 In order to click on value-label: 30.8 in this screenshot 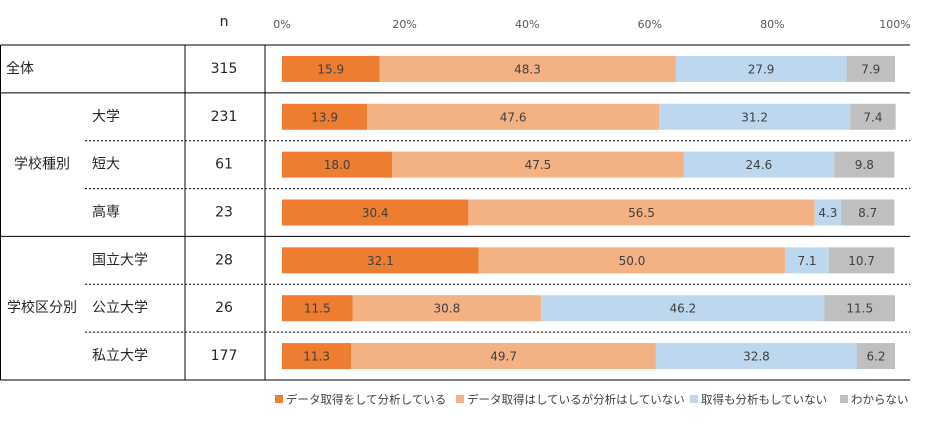, I will do `click(447, 309)`.